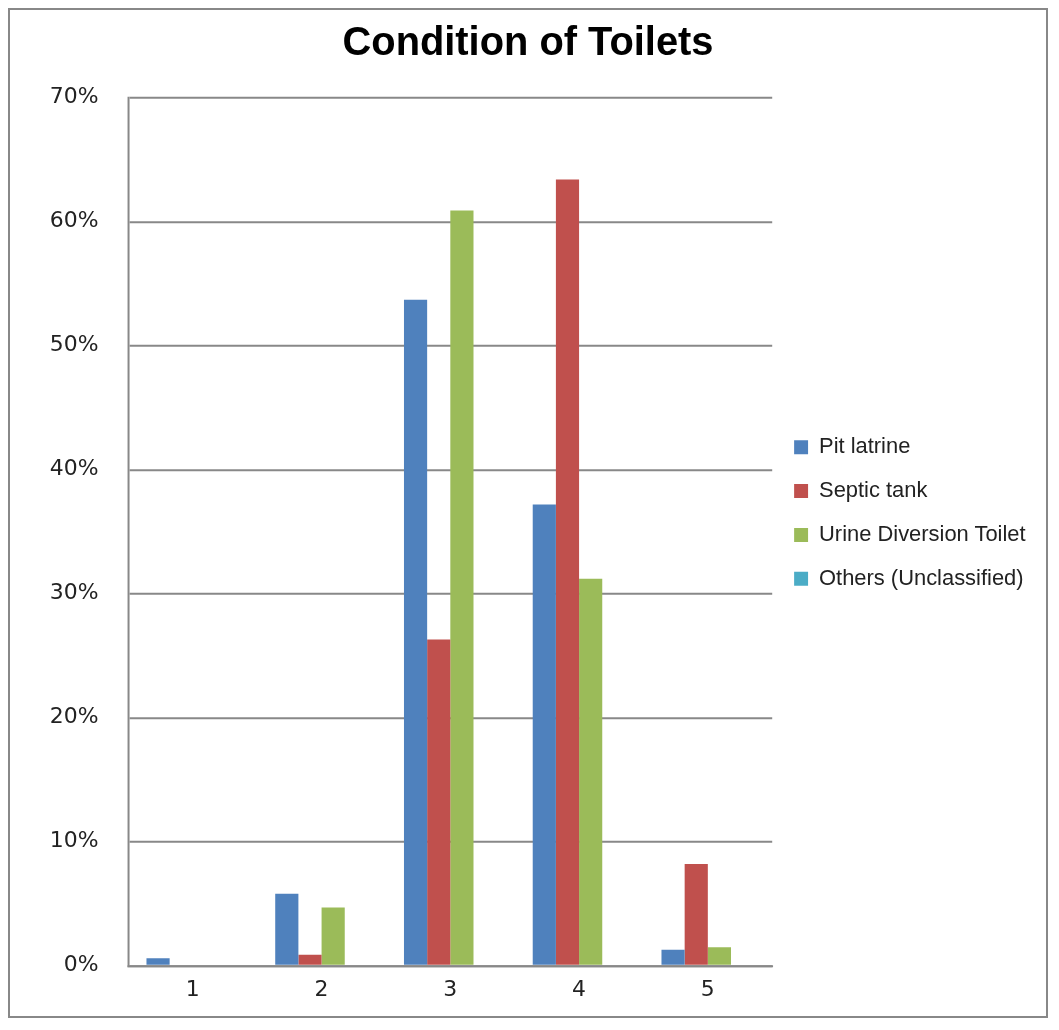  I want to click on y-tick-label: 20%, so click(74, 716).